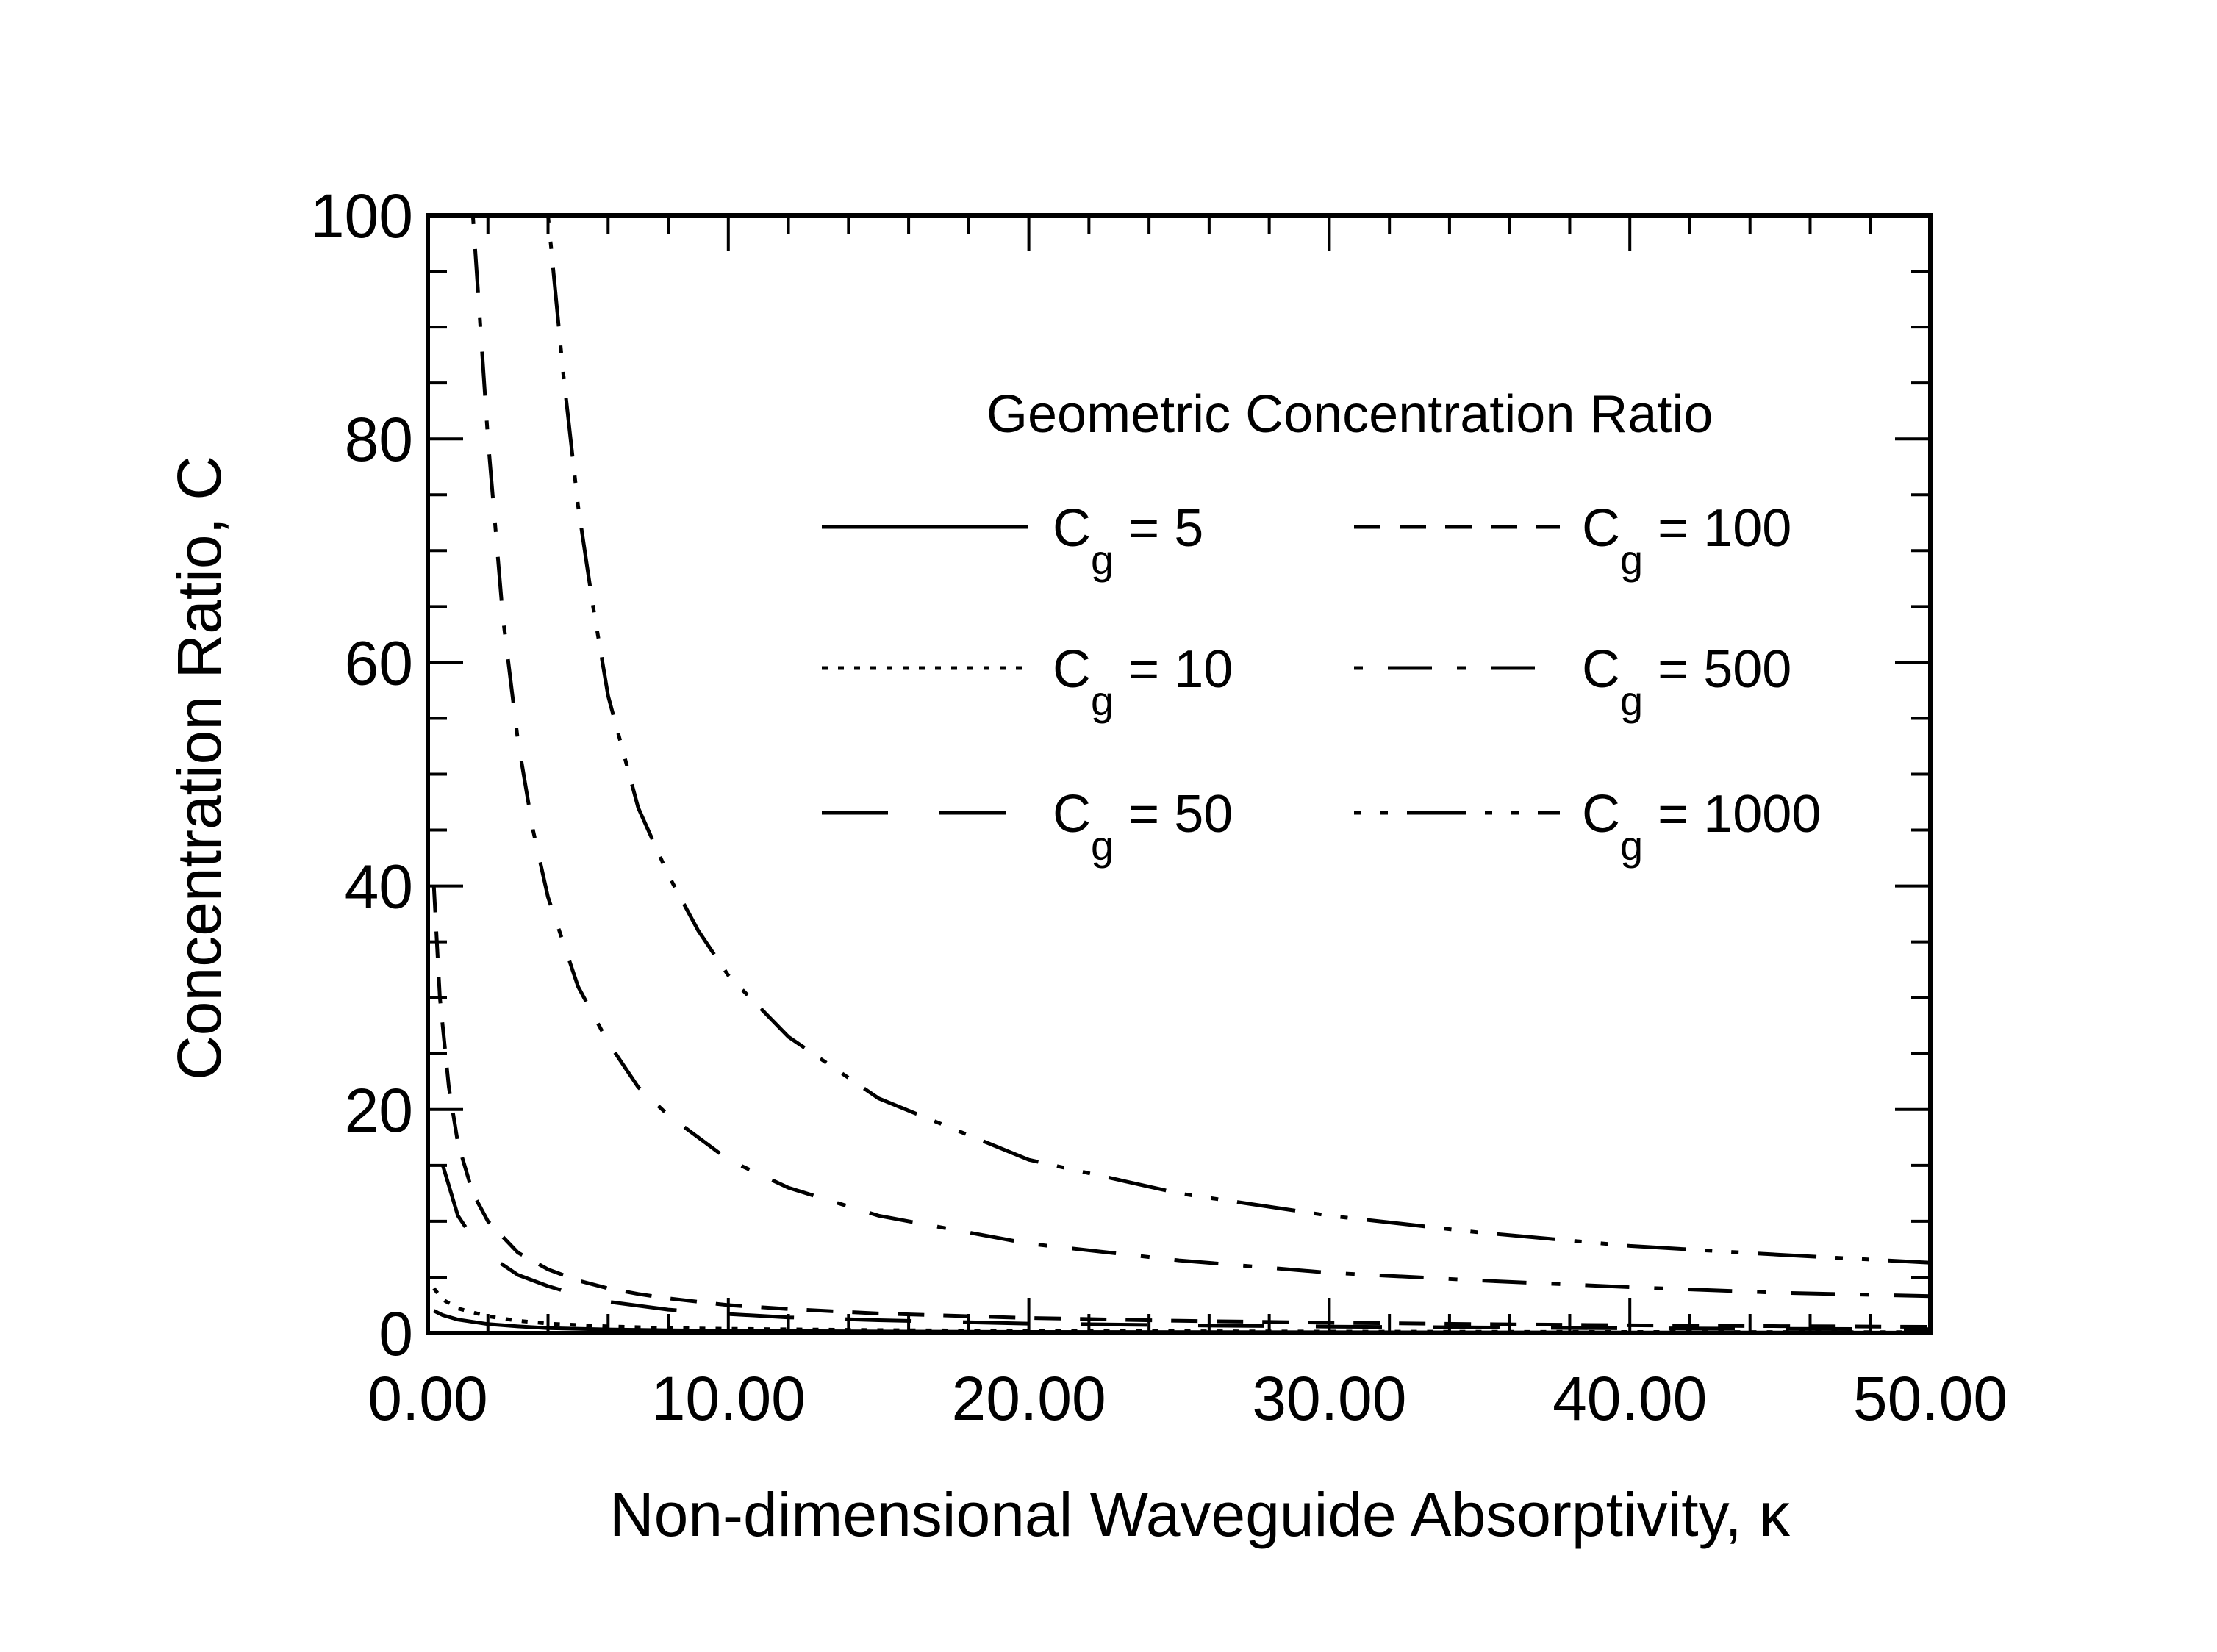  I want to click on y-tick-label: 100, so click(361, 217).